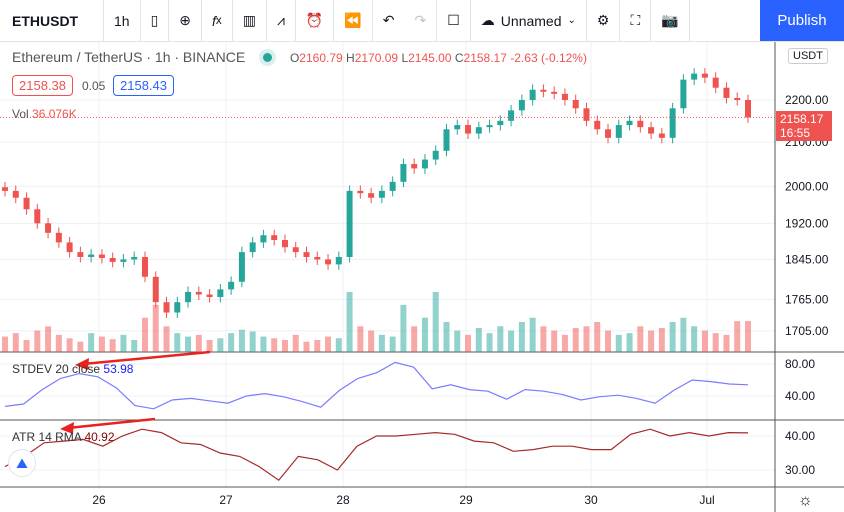 Image resolution: width=844 pixels, height=512 pixels. What do you see at coordinates (802, 119) in the screenshot?
I see `last-price: 2158.17` at bounding box center [802, 119].